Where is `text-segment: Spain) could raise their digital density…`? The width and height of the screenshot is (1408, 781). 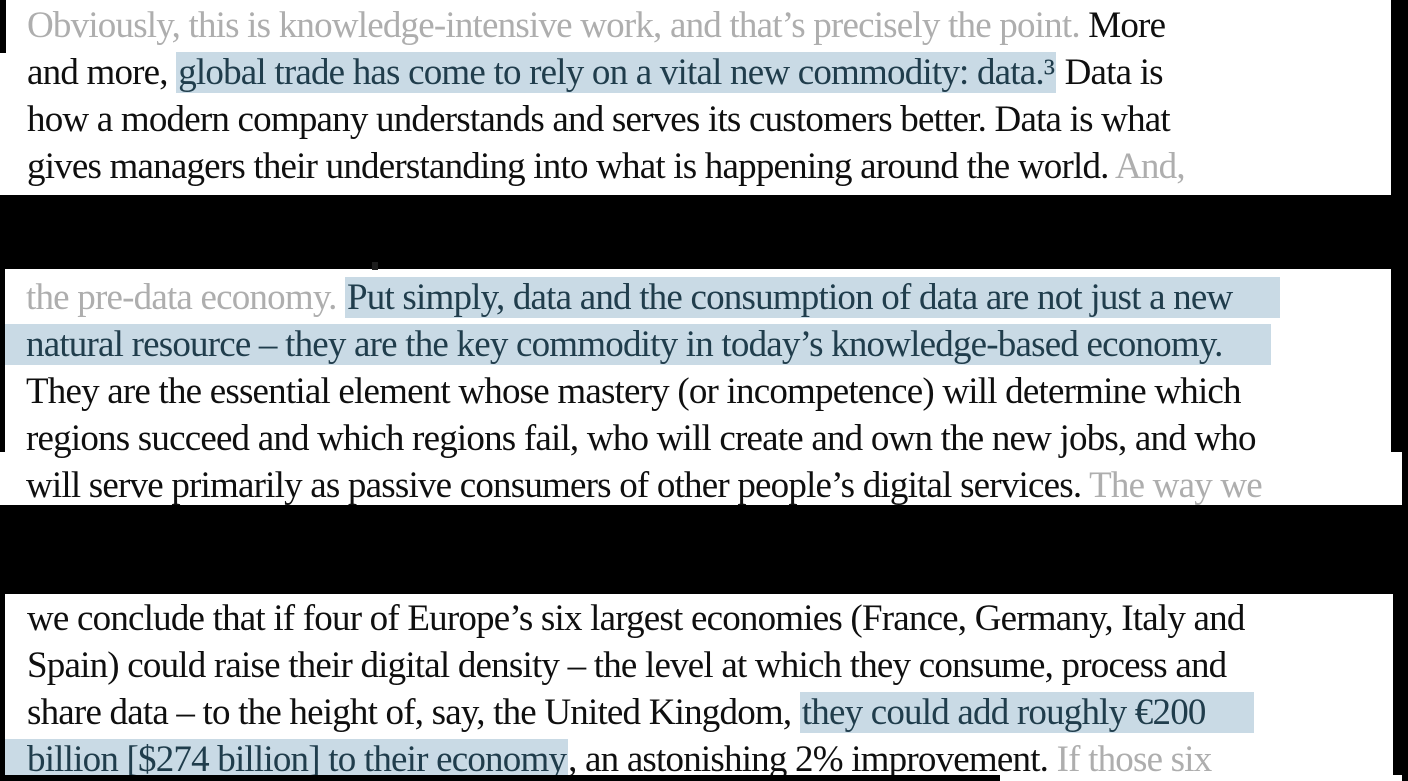 text-segment: Spain) could raise their digital density… is located at coordinates (627, 665).